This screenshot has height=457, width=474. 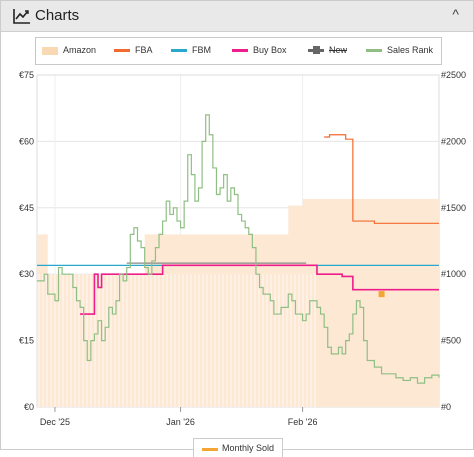 I want to click on legend-label: FBM, so click(x=201, y=50).